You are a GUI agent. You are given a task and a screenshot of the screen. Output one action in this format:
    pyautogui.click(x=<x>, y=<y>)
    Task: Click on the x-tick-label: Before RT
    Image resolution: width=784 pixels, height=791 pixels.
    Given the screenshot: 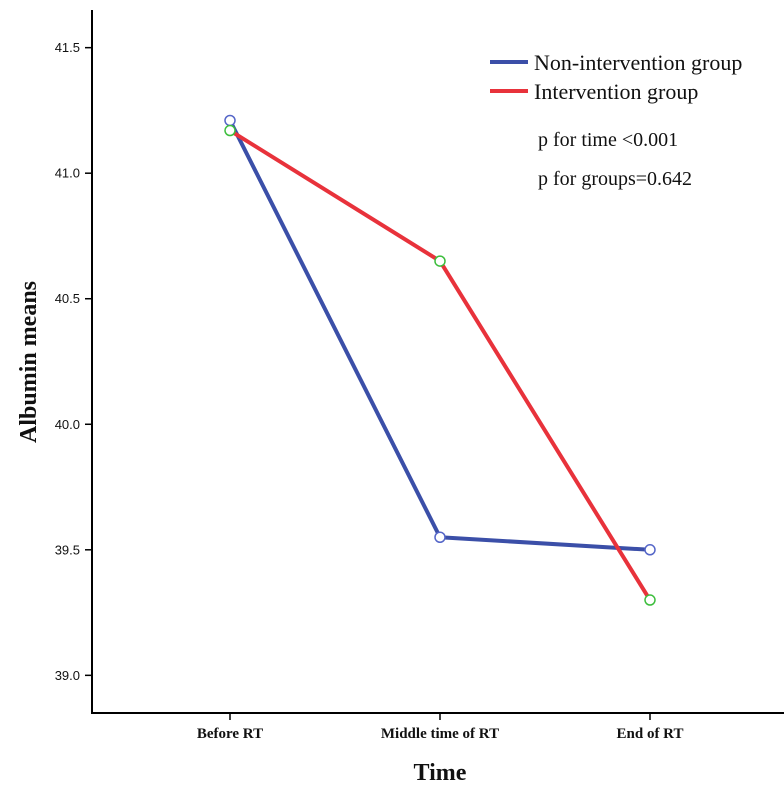 What is the action you would take?
    pyautogui.click(x=230, y=734)
    